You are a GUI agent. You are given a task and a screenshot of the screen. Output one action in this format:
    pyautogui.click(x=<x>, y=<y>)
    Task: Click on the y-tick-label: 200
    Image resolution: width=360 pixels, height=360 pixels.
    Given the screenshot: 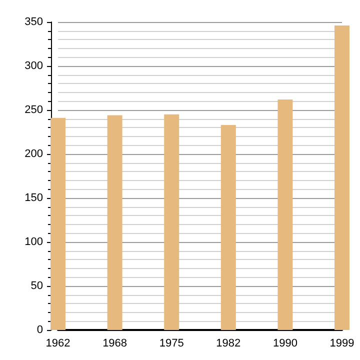 What is the action you would take?
    pyautogui.click(x=33, y=154)
    